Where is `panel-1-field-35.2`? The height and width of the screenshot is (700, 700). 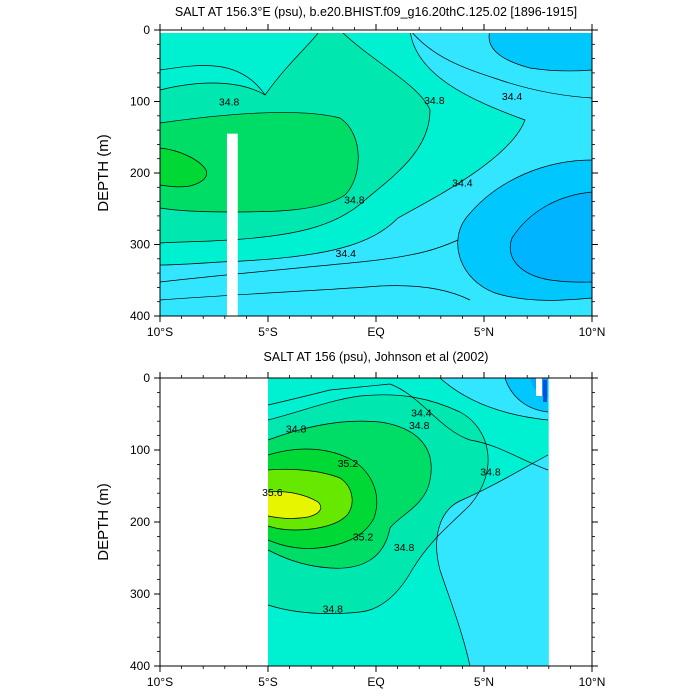
panel-1-field-35.2 is located at coordinates (183, 167).